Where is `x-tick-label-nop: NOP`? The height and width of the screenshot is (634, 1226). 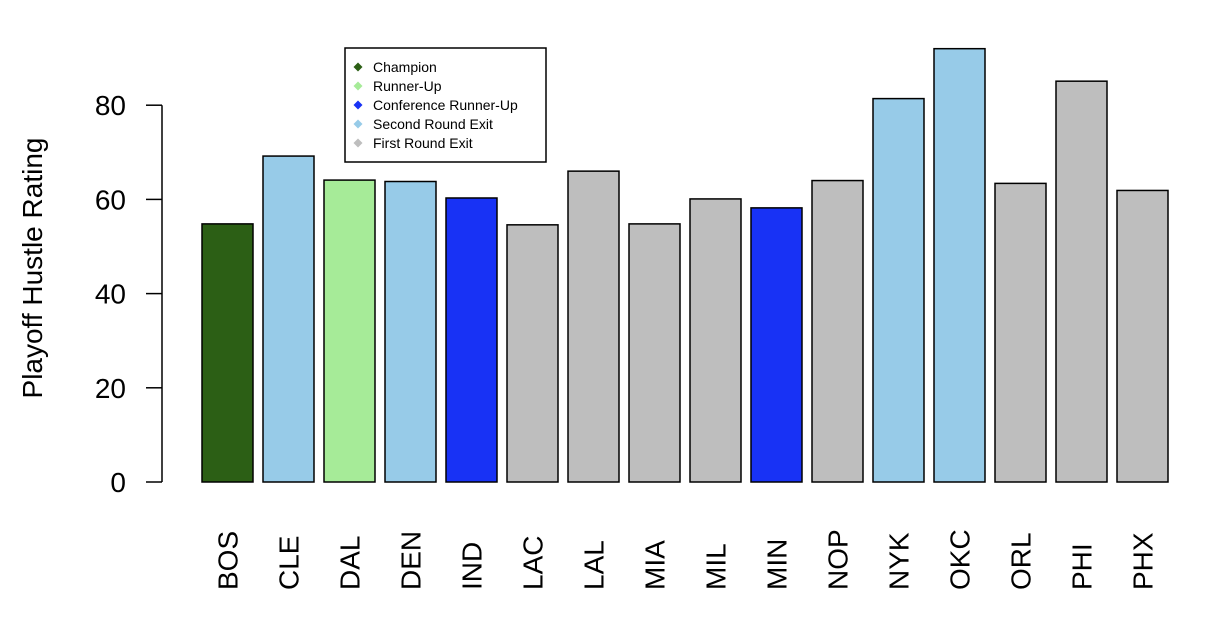
x-tick-label-nop: NOP is located at coordinates (838, 559).